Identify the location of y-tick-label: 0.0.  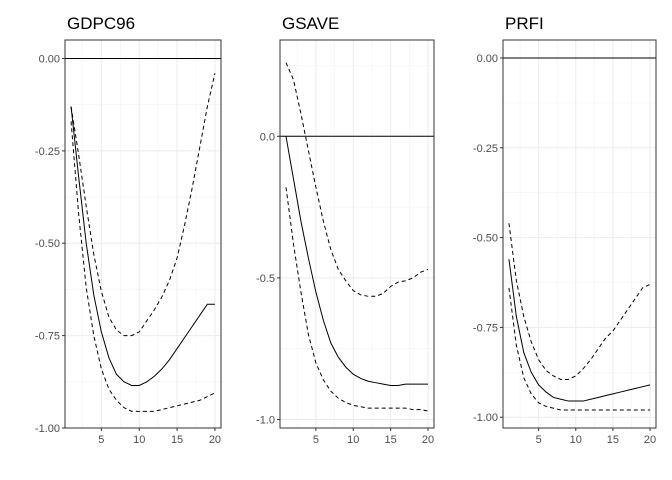
(267, 137).